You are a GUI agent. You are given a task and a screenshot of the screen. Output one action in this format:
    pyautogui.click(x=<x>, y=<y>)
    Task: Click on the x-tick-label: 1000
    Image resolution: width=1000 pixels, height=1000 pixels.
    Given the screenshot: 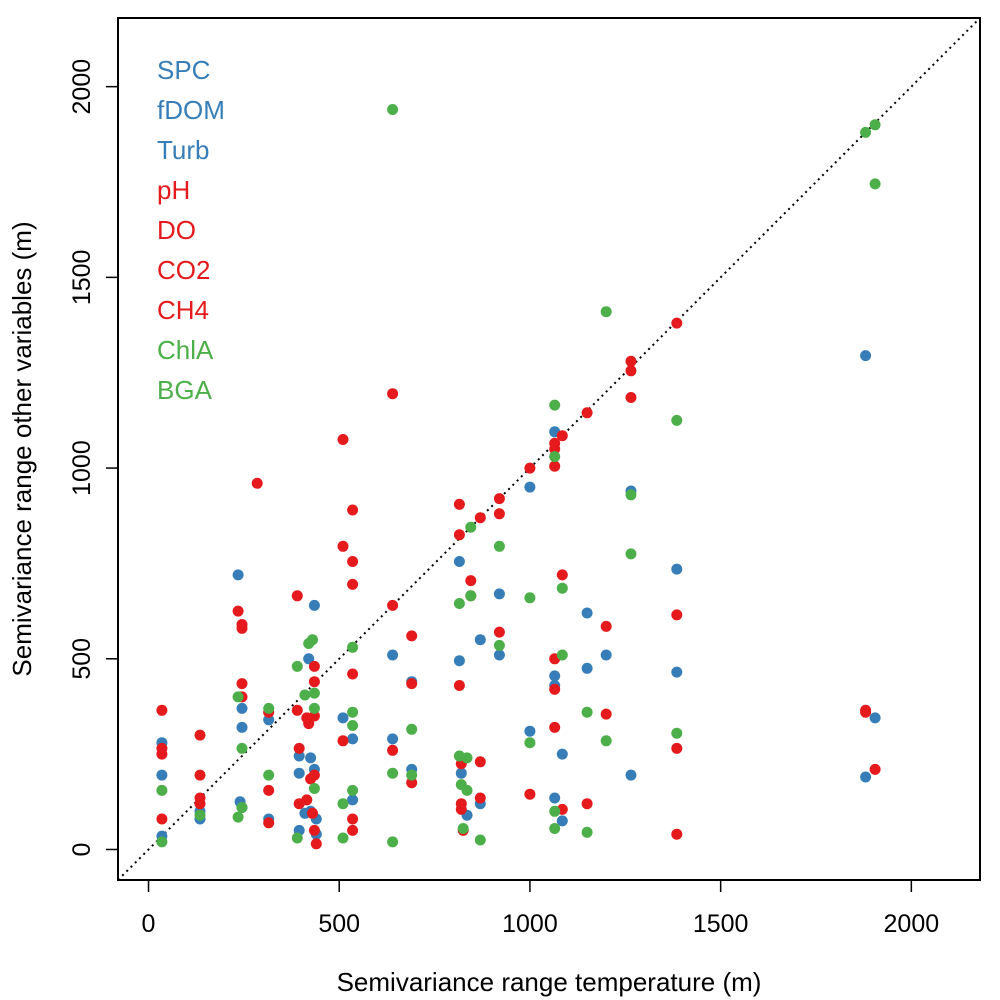 What is the action you would take?
    pyautogui.click(x=530, y=924)
    